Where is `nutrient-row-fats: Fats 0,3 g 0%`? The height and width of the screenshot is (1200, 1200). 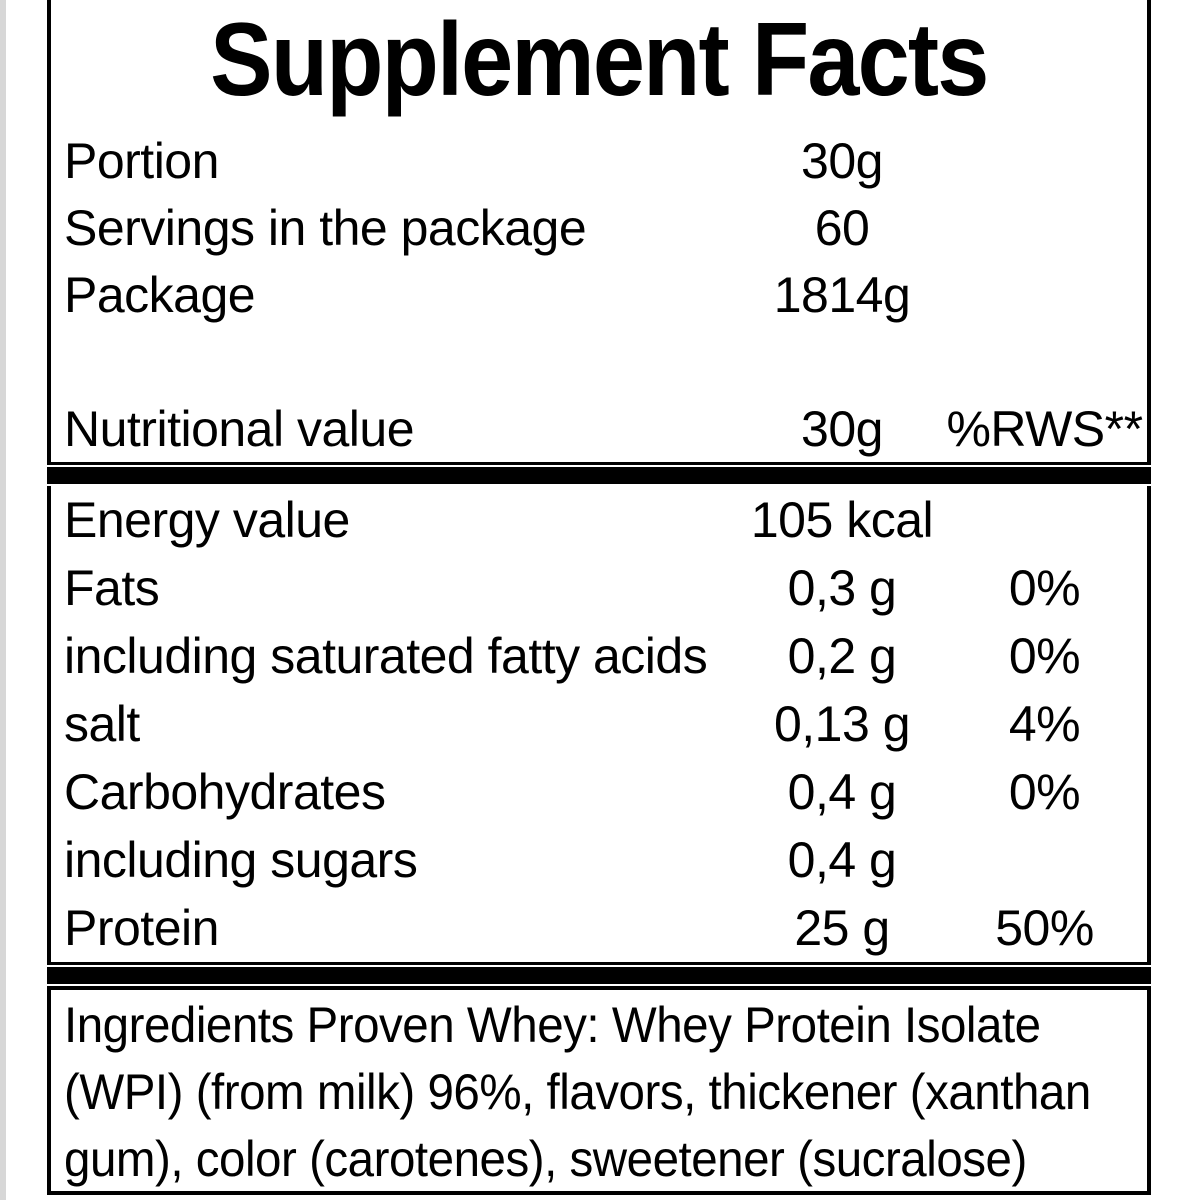 nutrient-row-fats: Fats 0,3 g 0% is located at coordinates (599, 588).